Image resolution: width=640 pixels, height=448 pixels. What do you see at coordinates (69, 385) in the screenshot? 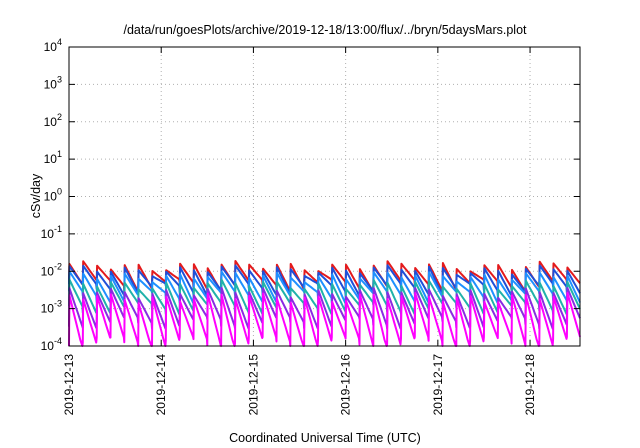
I see `x-tick-label: 2019-12-13` at bounding box center [69, 385].